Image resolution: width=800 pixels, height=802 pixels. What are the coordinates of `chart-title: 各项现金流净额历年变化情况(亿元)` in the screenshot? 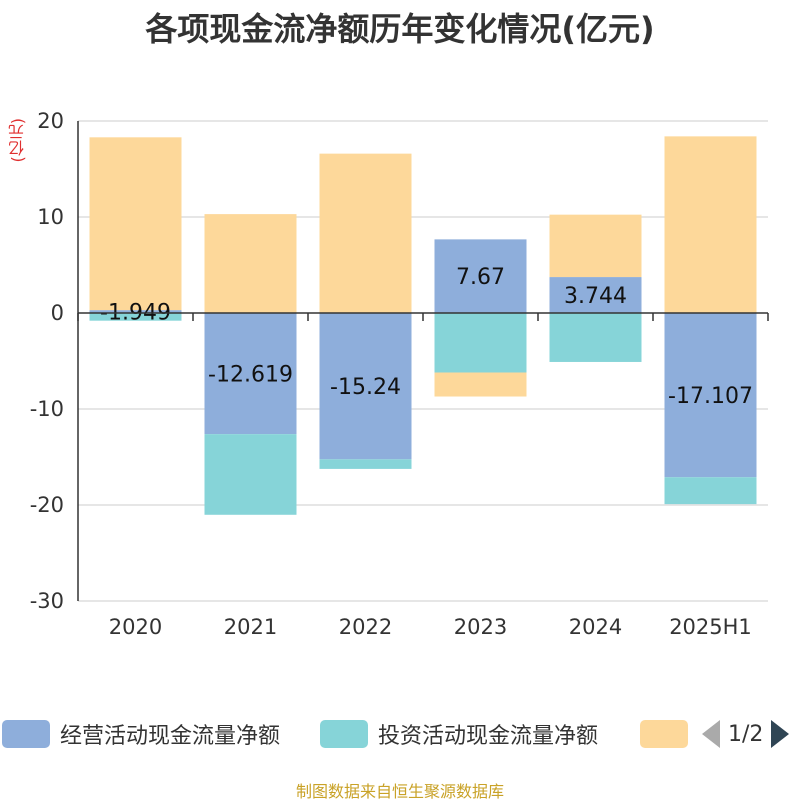 It's located at (400, 29).